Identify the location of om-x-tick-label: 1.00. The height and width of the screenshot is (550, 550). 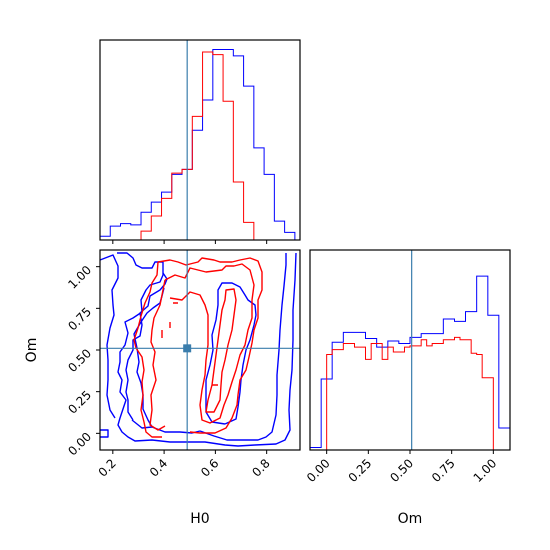
(485, 470).